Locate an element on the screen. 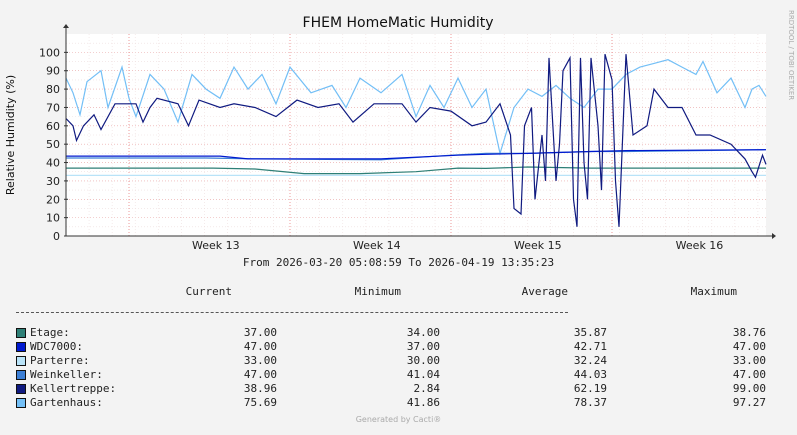  y-tick-label: 20 is located at coordinates (53, 199).